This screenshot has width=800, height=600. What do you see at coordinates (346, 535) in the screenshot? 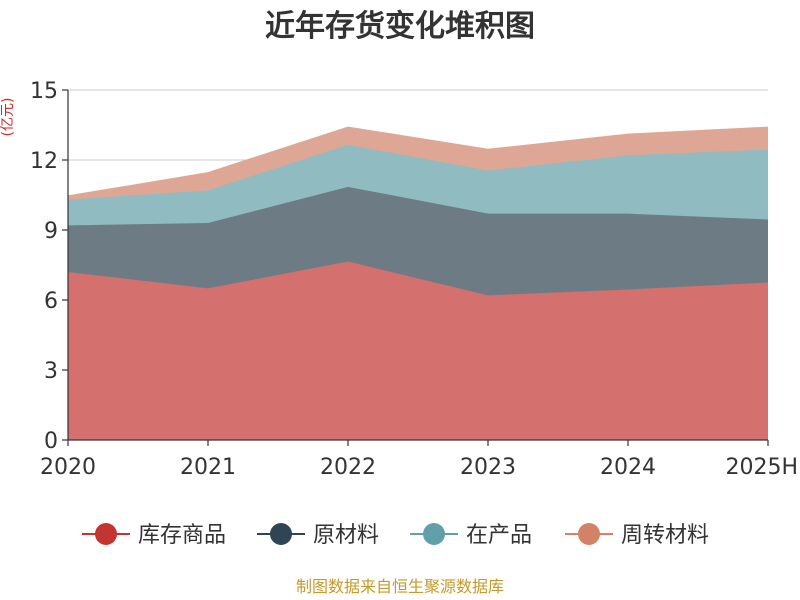
I see `legend-label-1: 原材料` at bounding box center [346, 535].